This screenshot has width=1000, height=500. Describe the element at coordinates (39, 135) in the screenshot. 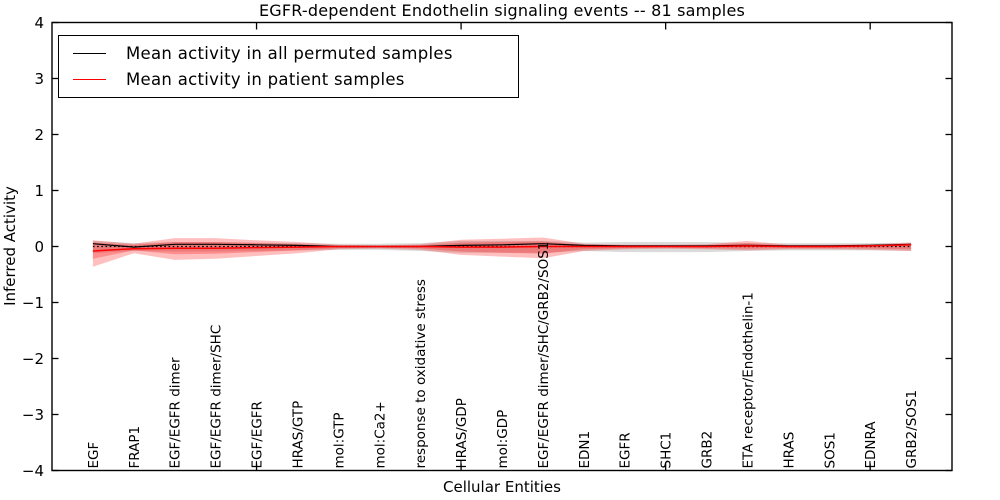

I see `y-tick-label: 2` at that location.